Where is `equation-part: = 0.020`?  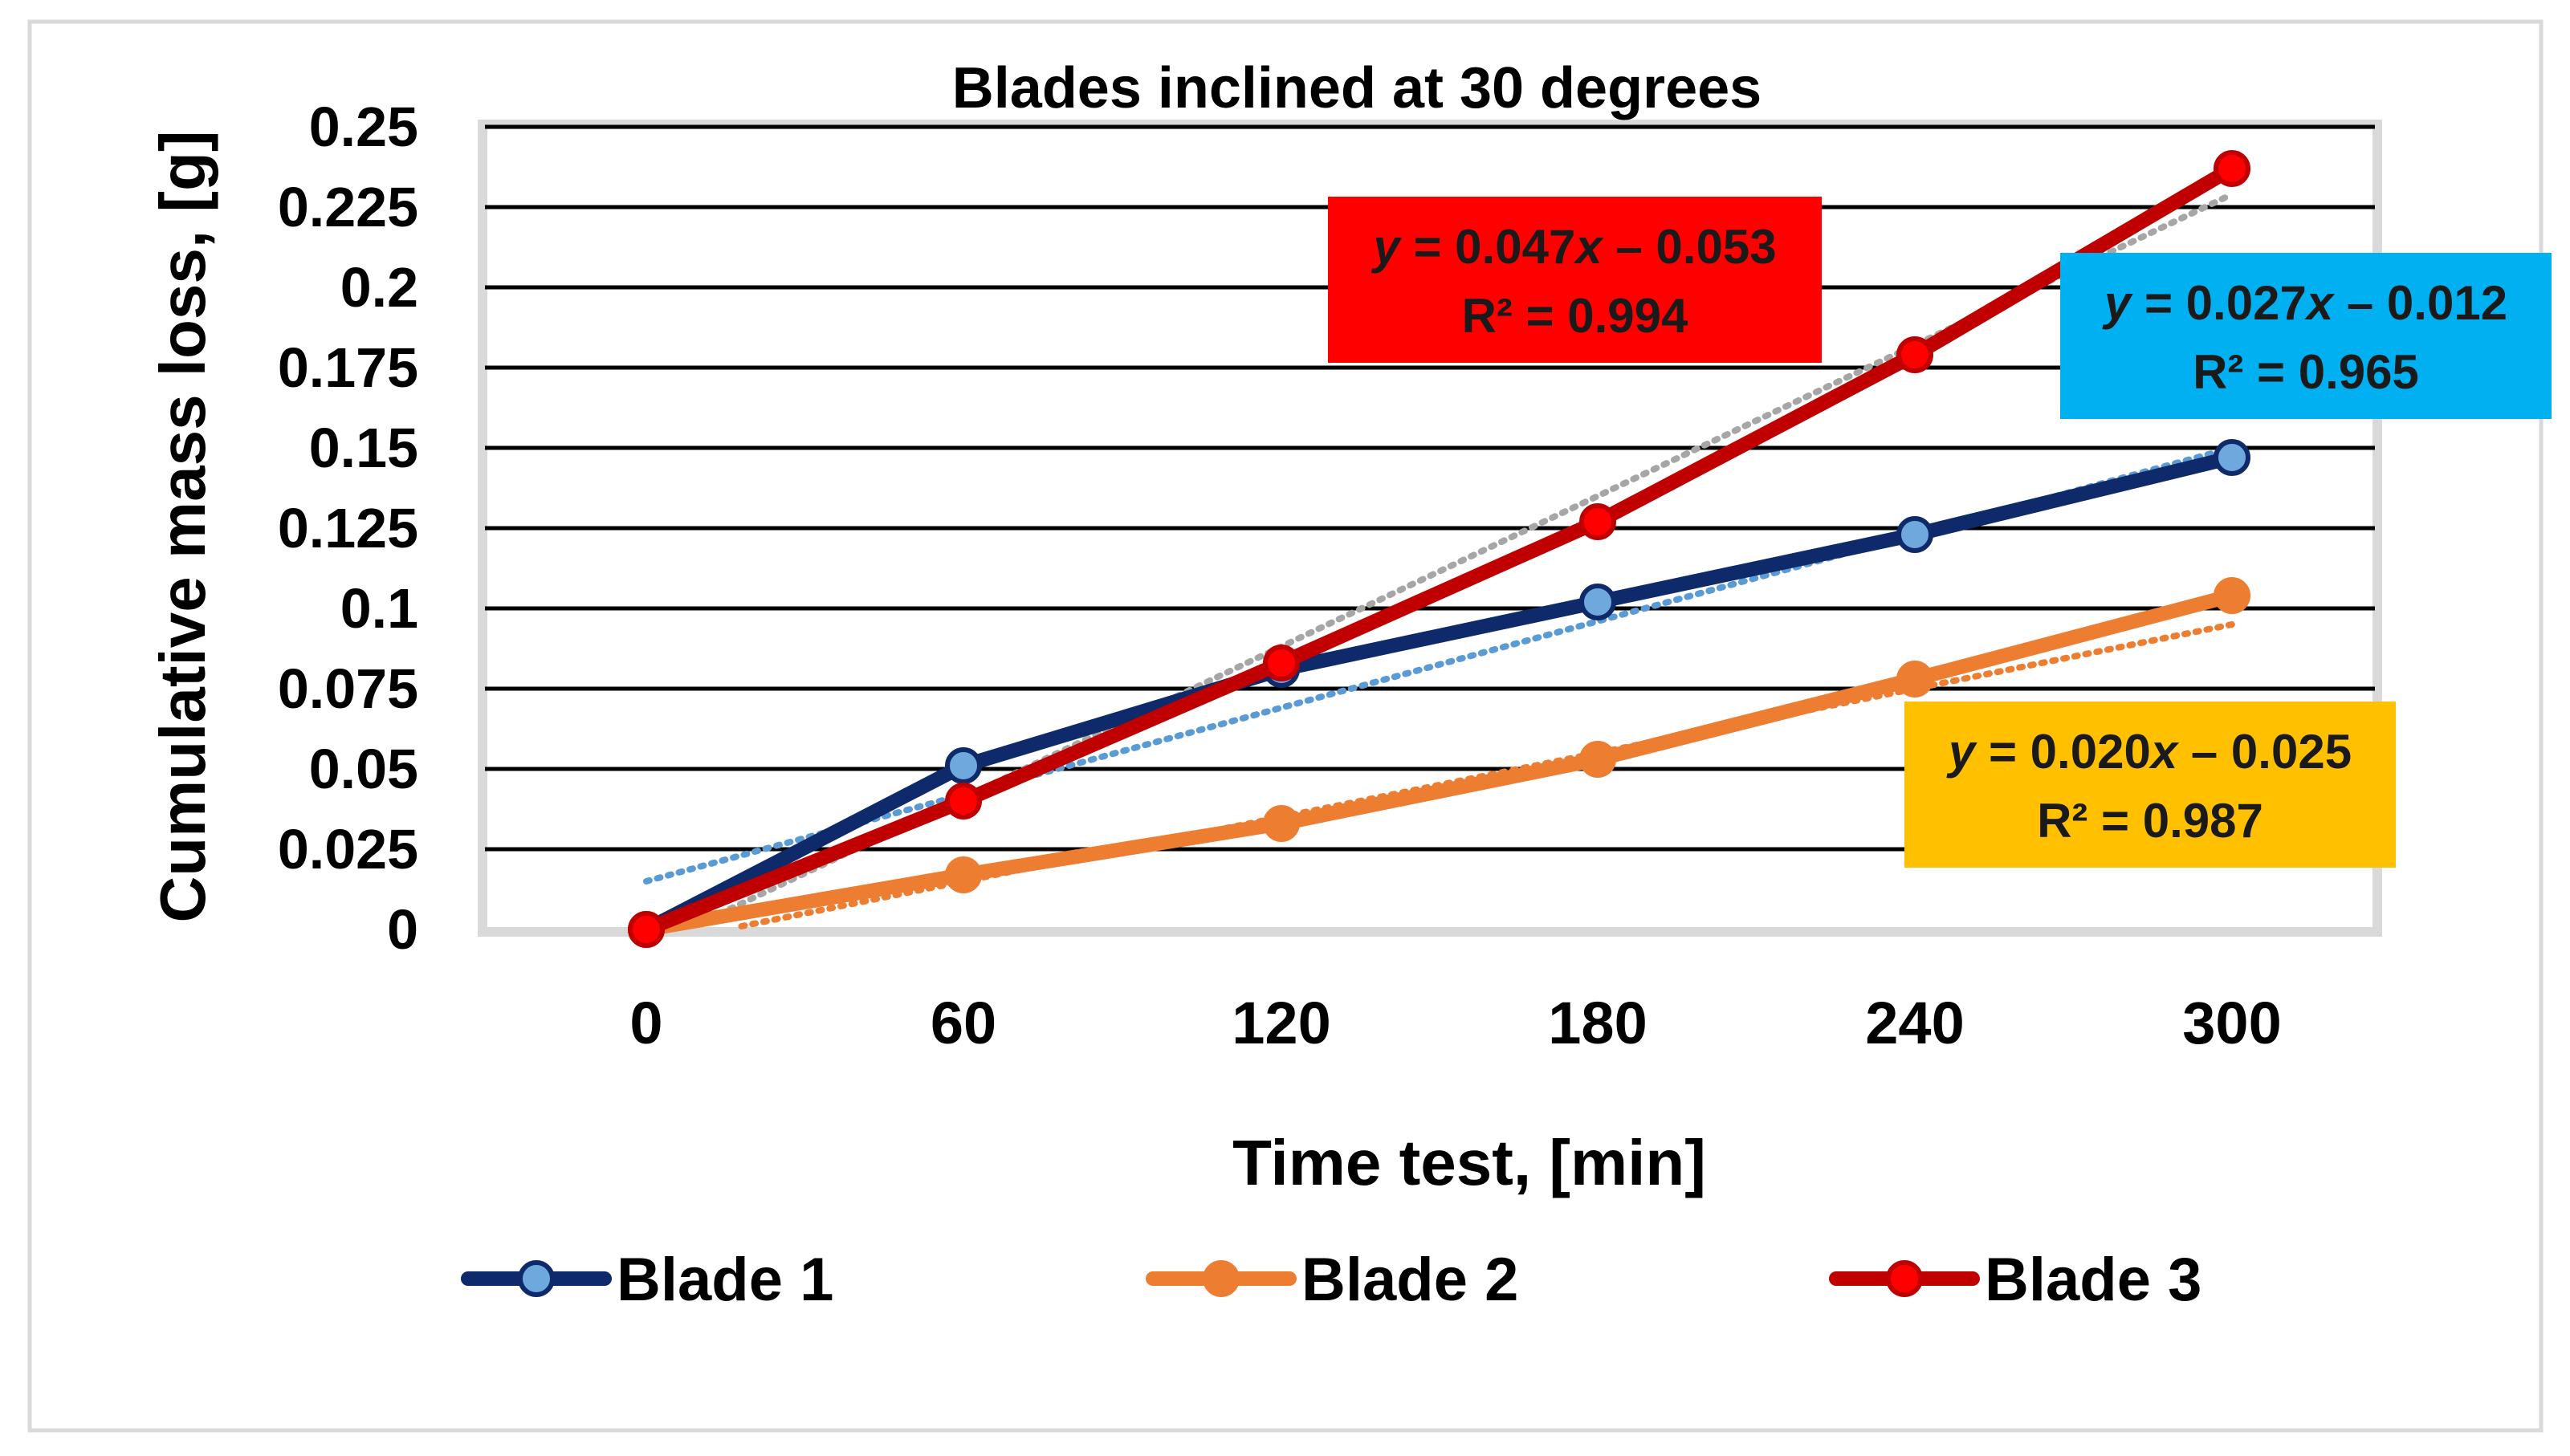
equation-part: = 0.020 is located at coordinates (2063, 752).